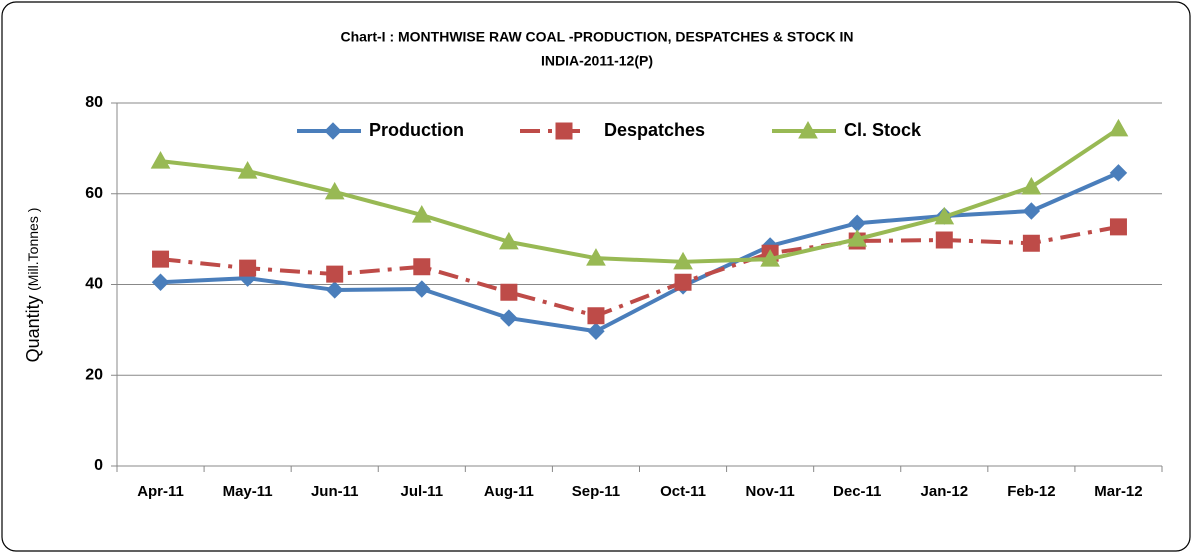 Image resolution: width=1193 pixels, height=554 pixels. What do you see at coordinates (94, 374) in the screenshot?
I see `y-tick-label: 20` at bounding box center [94, 374].